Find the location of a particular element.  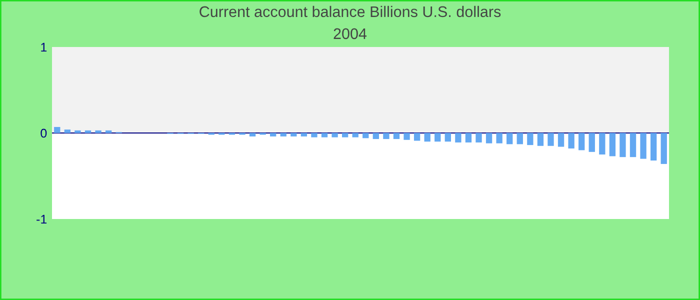

y-tick-label: 0 is located at coordinates (43, 133).